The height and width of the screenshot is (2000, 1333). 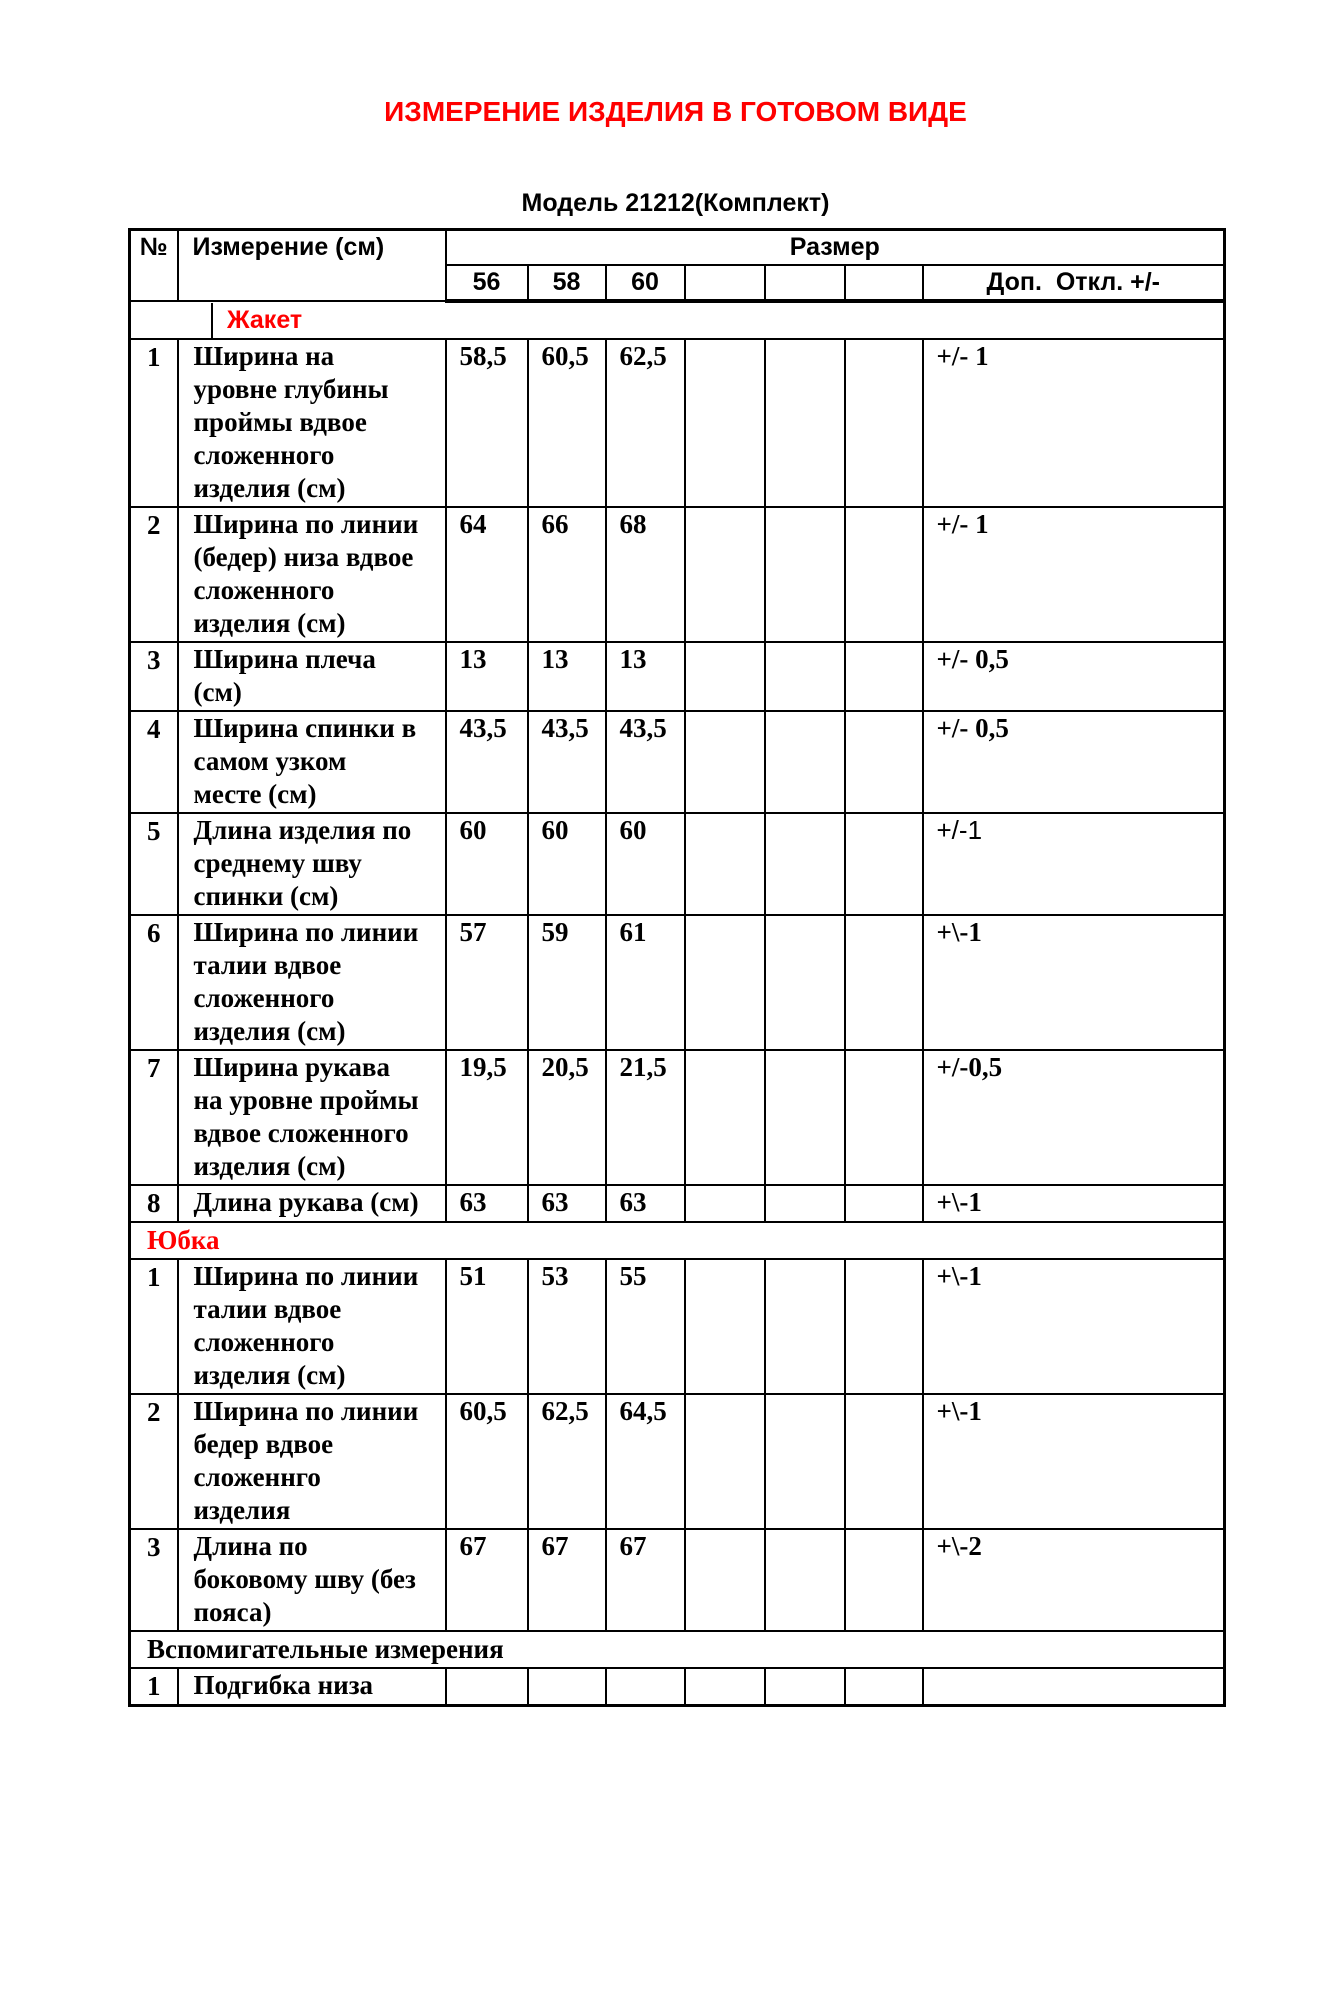 I want to click on table-row: 3 Ширина плеча (см) 13 13 13 +/- 0,5, so click(x=677, y=676).